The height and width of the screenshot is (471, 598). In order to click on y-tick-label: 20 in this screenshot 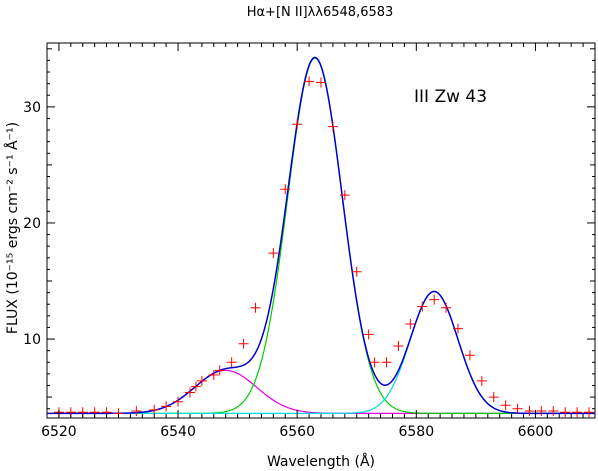, I will do `click(32, 224)`.